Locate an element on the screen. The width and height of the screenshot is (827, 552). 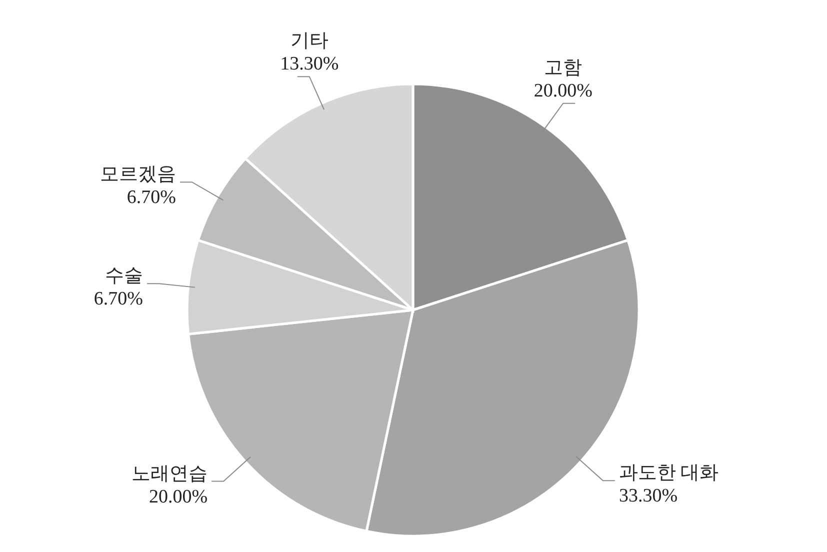
slice-label: 모르겠음 is located at coordinates (138, 175).